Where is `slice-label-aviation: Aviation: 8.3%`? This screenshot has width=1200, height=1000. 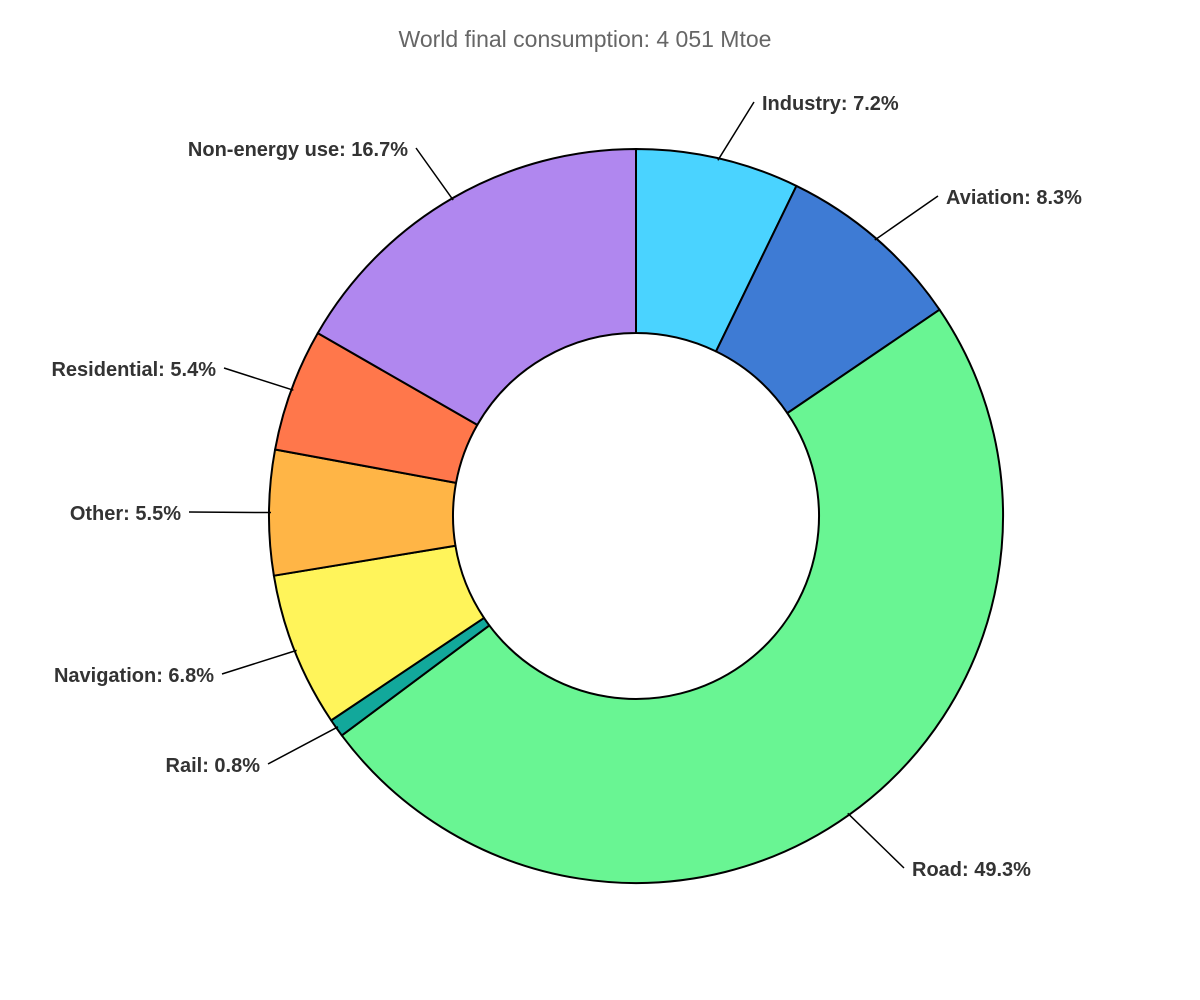
slice-label-aviation: Aviation: 8.3% is located at coordinates (1014, 198).